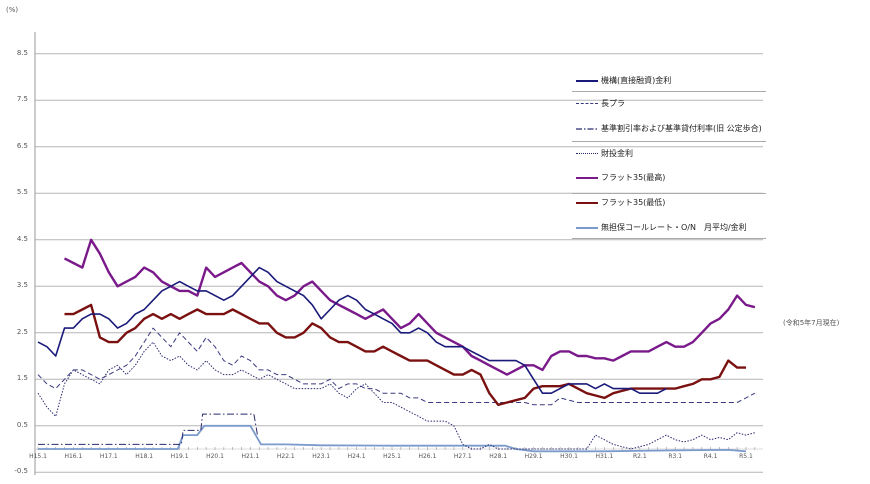 The height and width of the screenshot is (484, 870). What do you see at coordinates (215, 456) in the screenshot?
I see `x-tick-label: H20.1` at bounding box center [215, 456].